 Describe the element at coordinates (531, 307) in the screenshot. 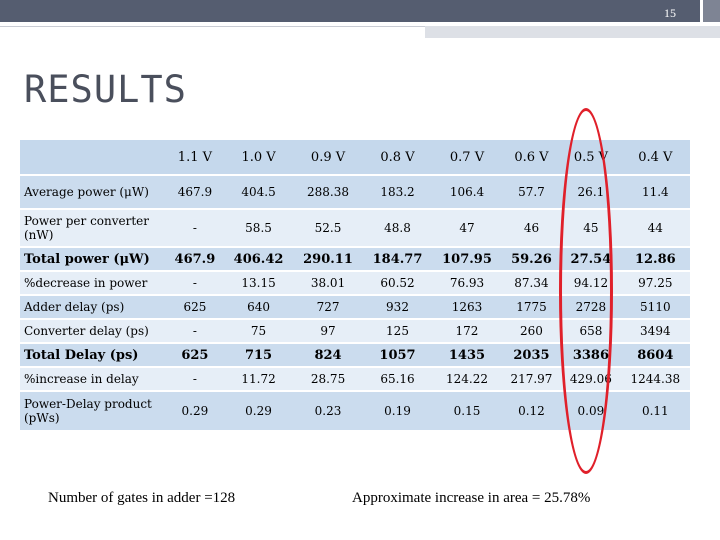

I see `table-cell: 1775` at that location.